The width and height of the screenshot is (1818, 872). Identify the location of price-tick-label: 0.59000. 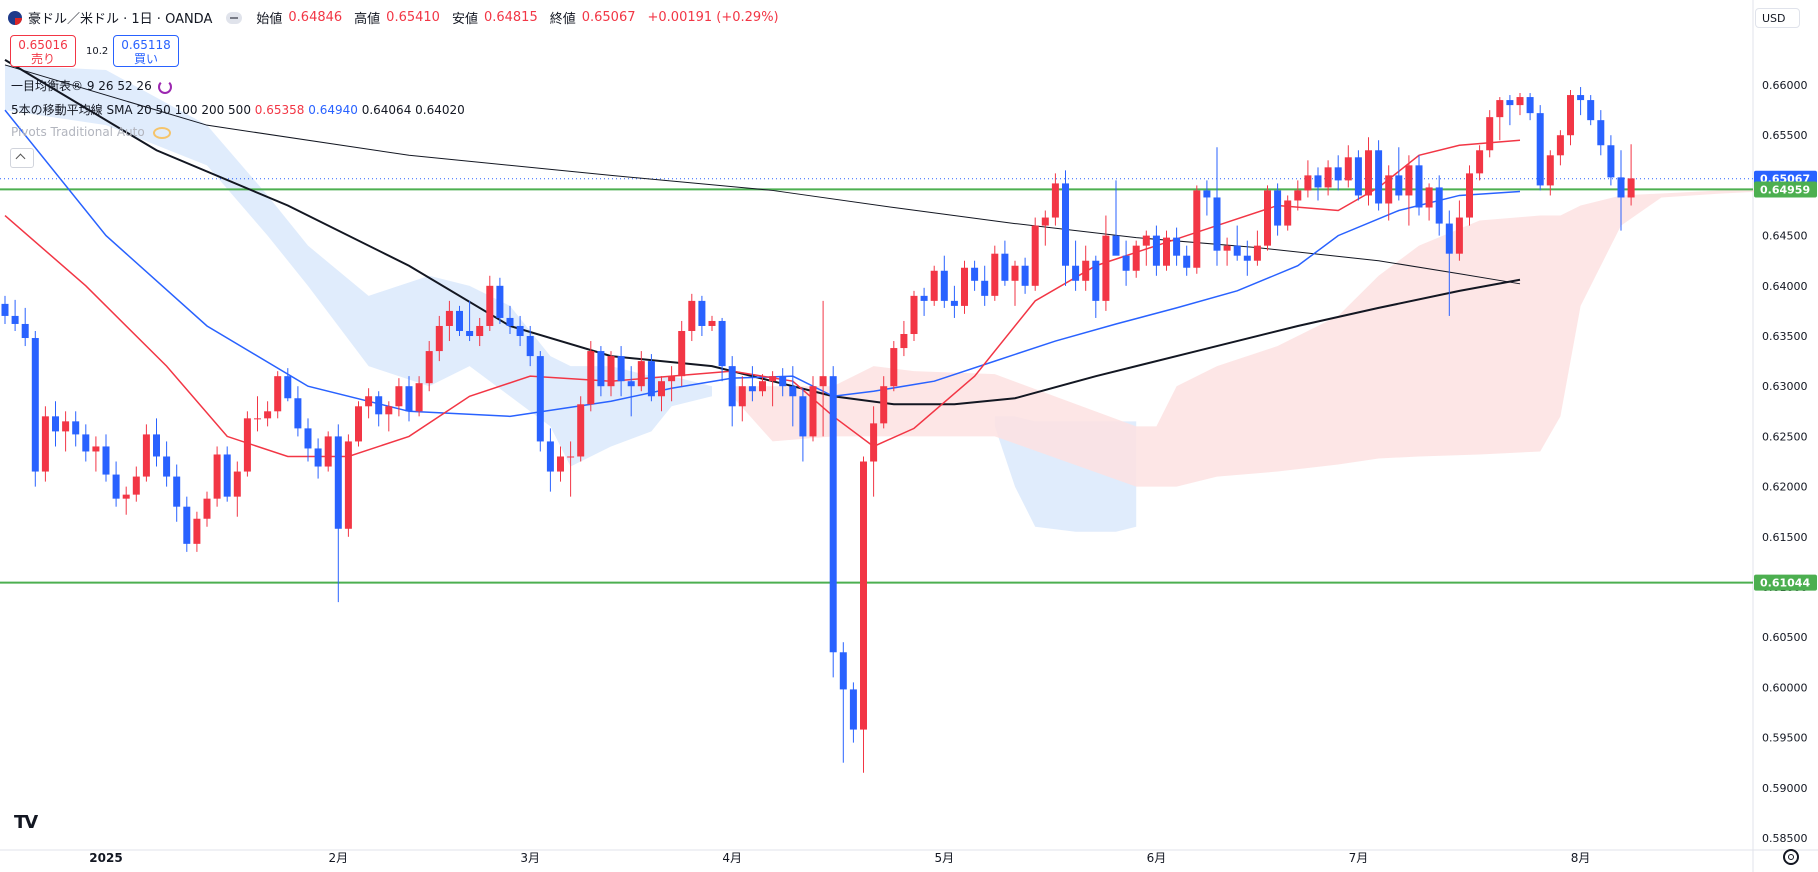
(1785, 788).